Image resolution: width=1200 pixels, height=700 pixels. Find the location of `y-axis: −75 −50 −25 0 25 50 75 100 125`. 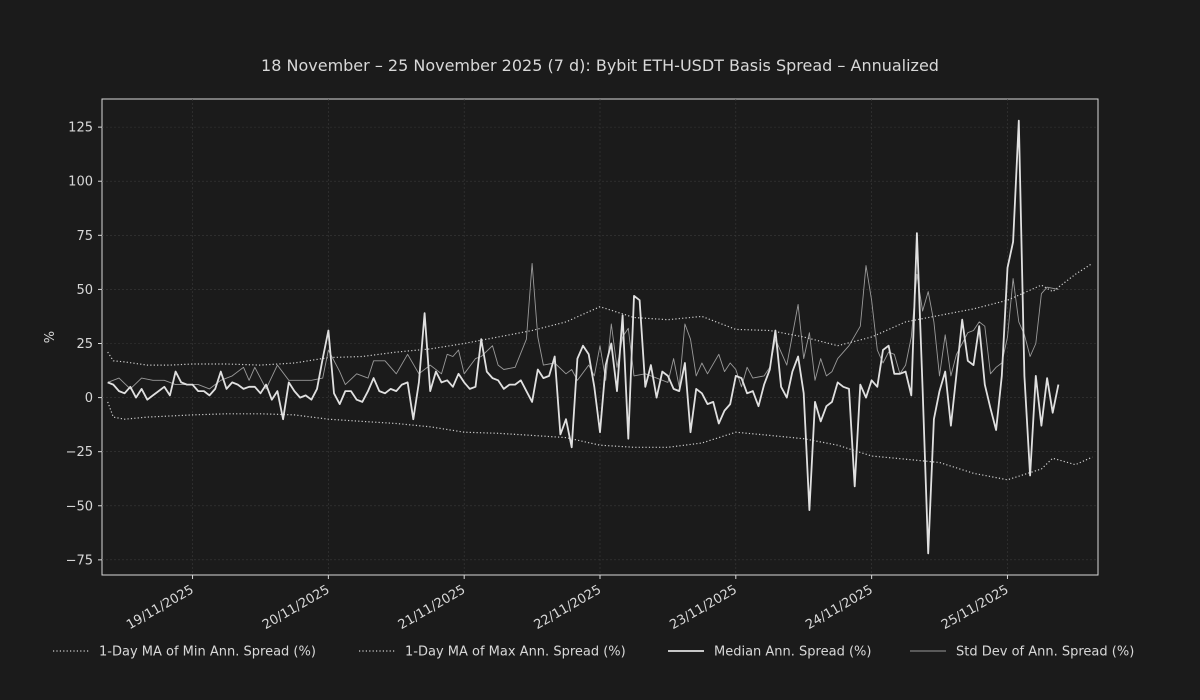

y-axis: −75 −50 −25 0 25 50 75 100 125 is located at coordinates (84, 344).